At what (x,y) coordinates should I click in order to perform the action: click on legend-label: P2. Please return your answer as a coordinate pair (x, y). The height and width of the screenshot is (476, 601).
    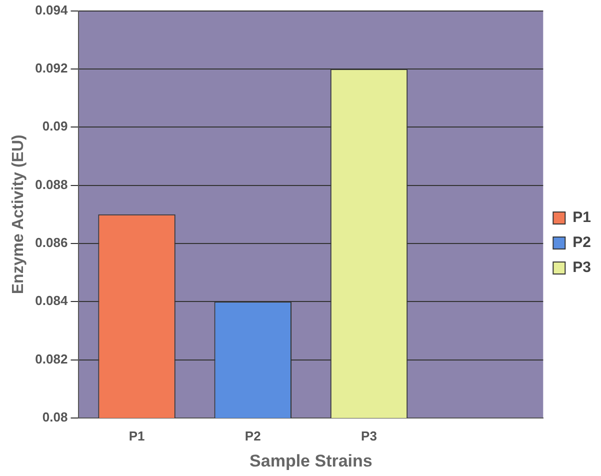
    Looking at the image, I should click on (582, 243).